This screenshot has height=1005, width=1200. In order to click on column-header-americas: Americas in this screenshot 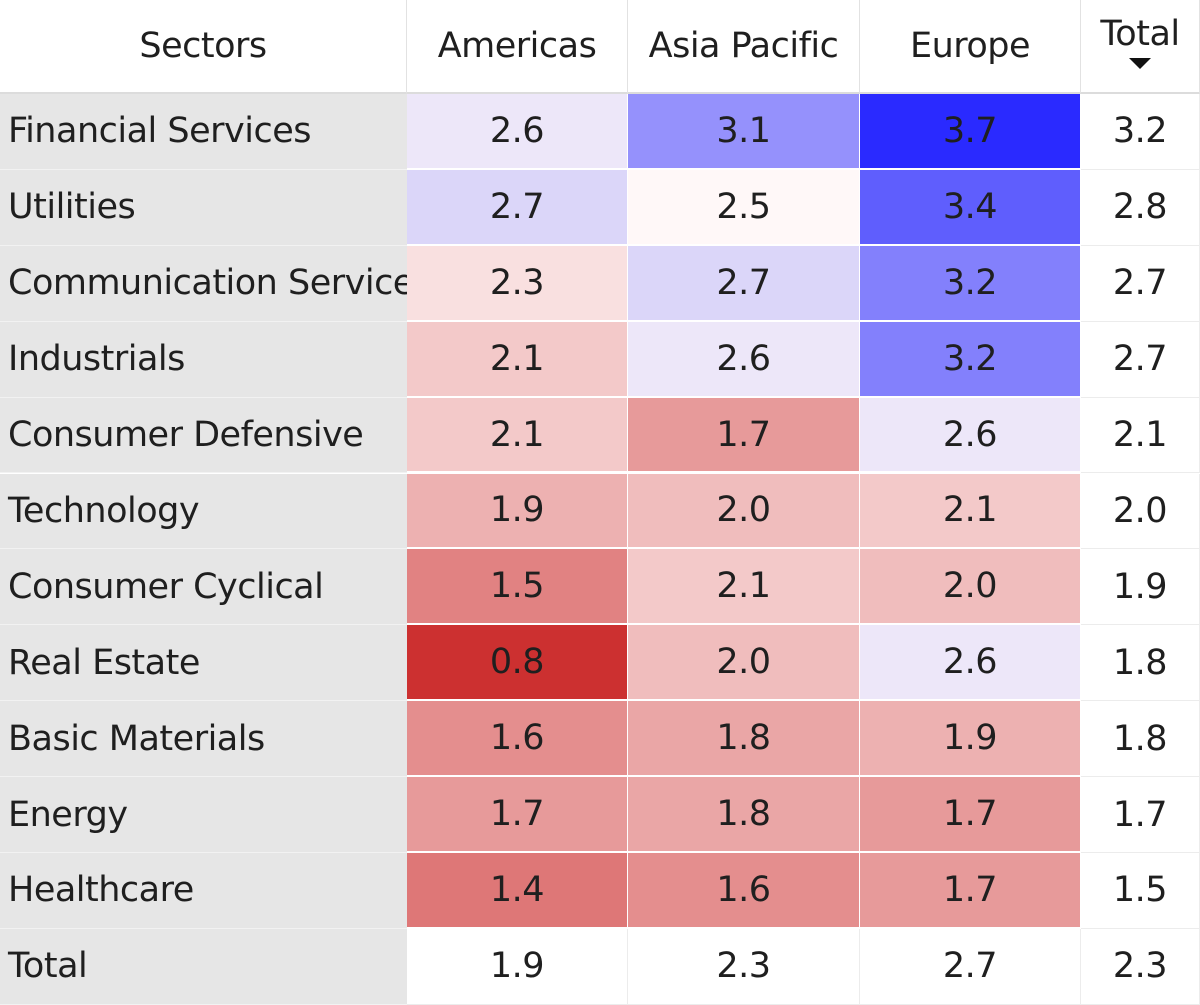, I will do `click(517, 47)`.